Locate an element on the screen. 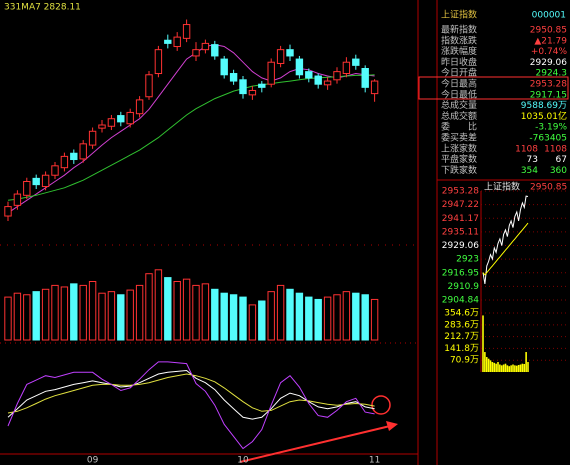 This screenshot has height=465, width=570. quote-value: 9588.69万 is located at coordinates (544, 106).